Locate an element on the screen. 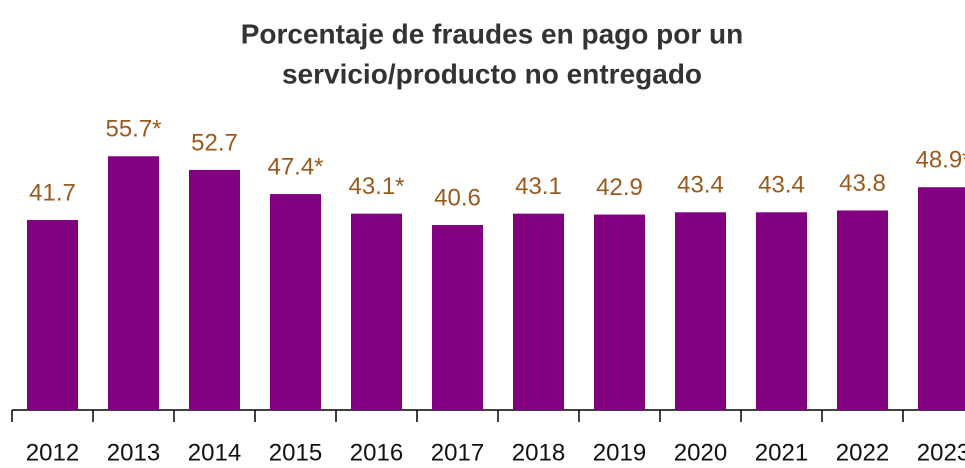  data-label: 42.9 is located at coordinates (619, 187).